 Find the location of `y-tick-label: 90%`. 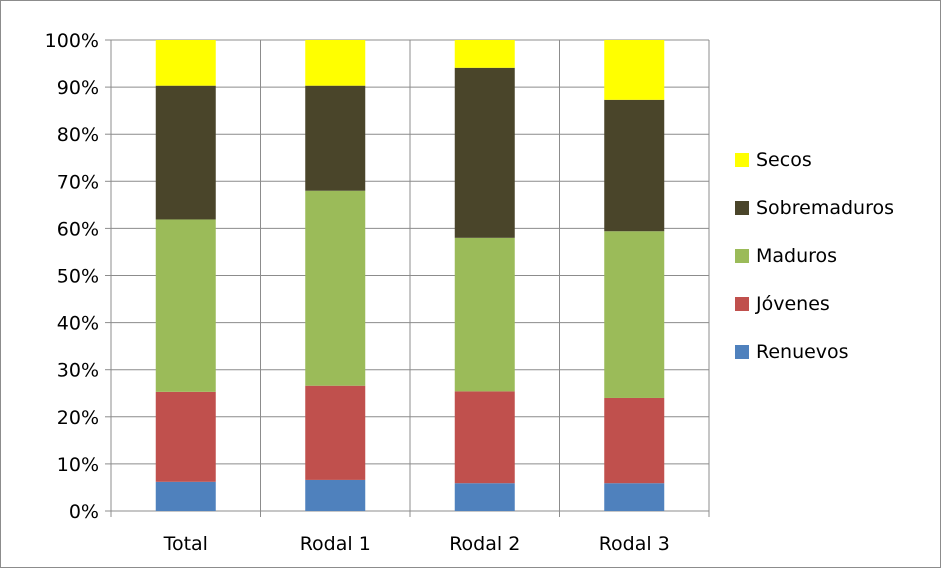

y-tick-label: 90% is located at coordinates (78, 88).